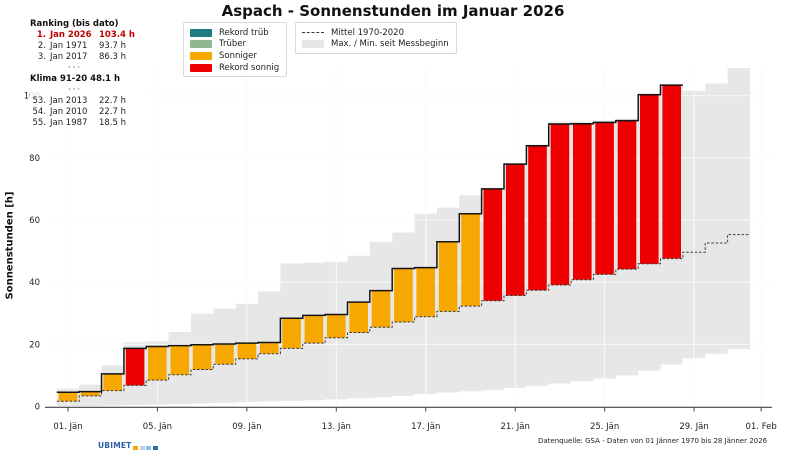  I want to click on y-tick-label: 20, so click(34, 345).